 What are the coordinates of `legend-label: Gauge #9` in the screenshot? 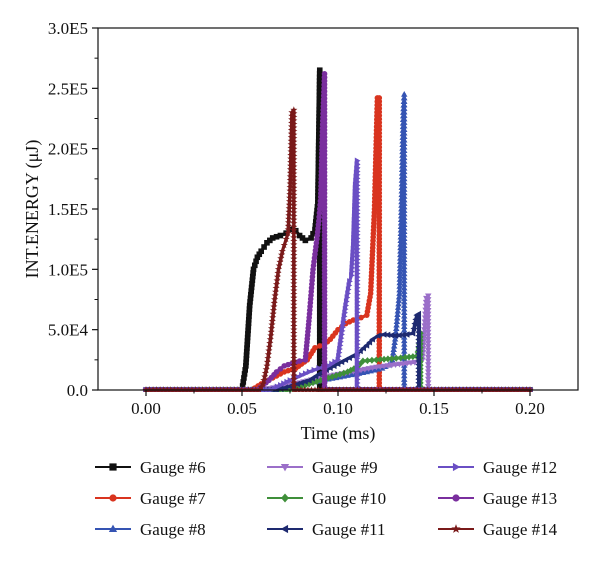 It's located at (345, 467).